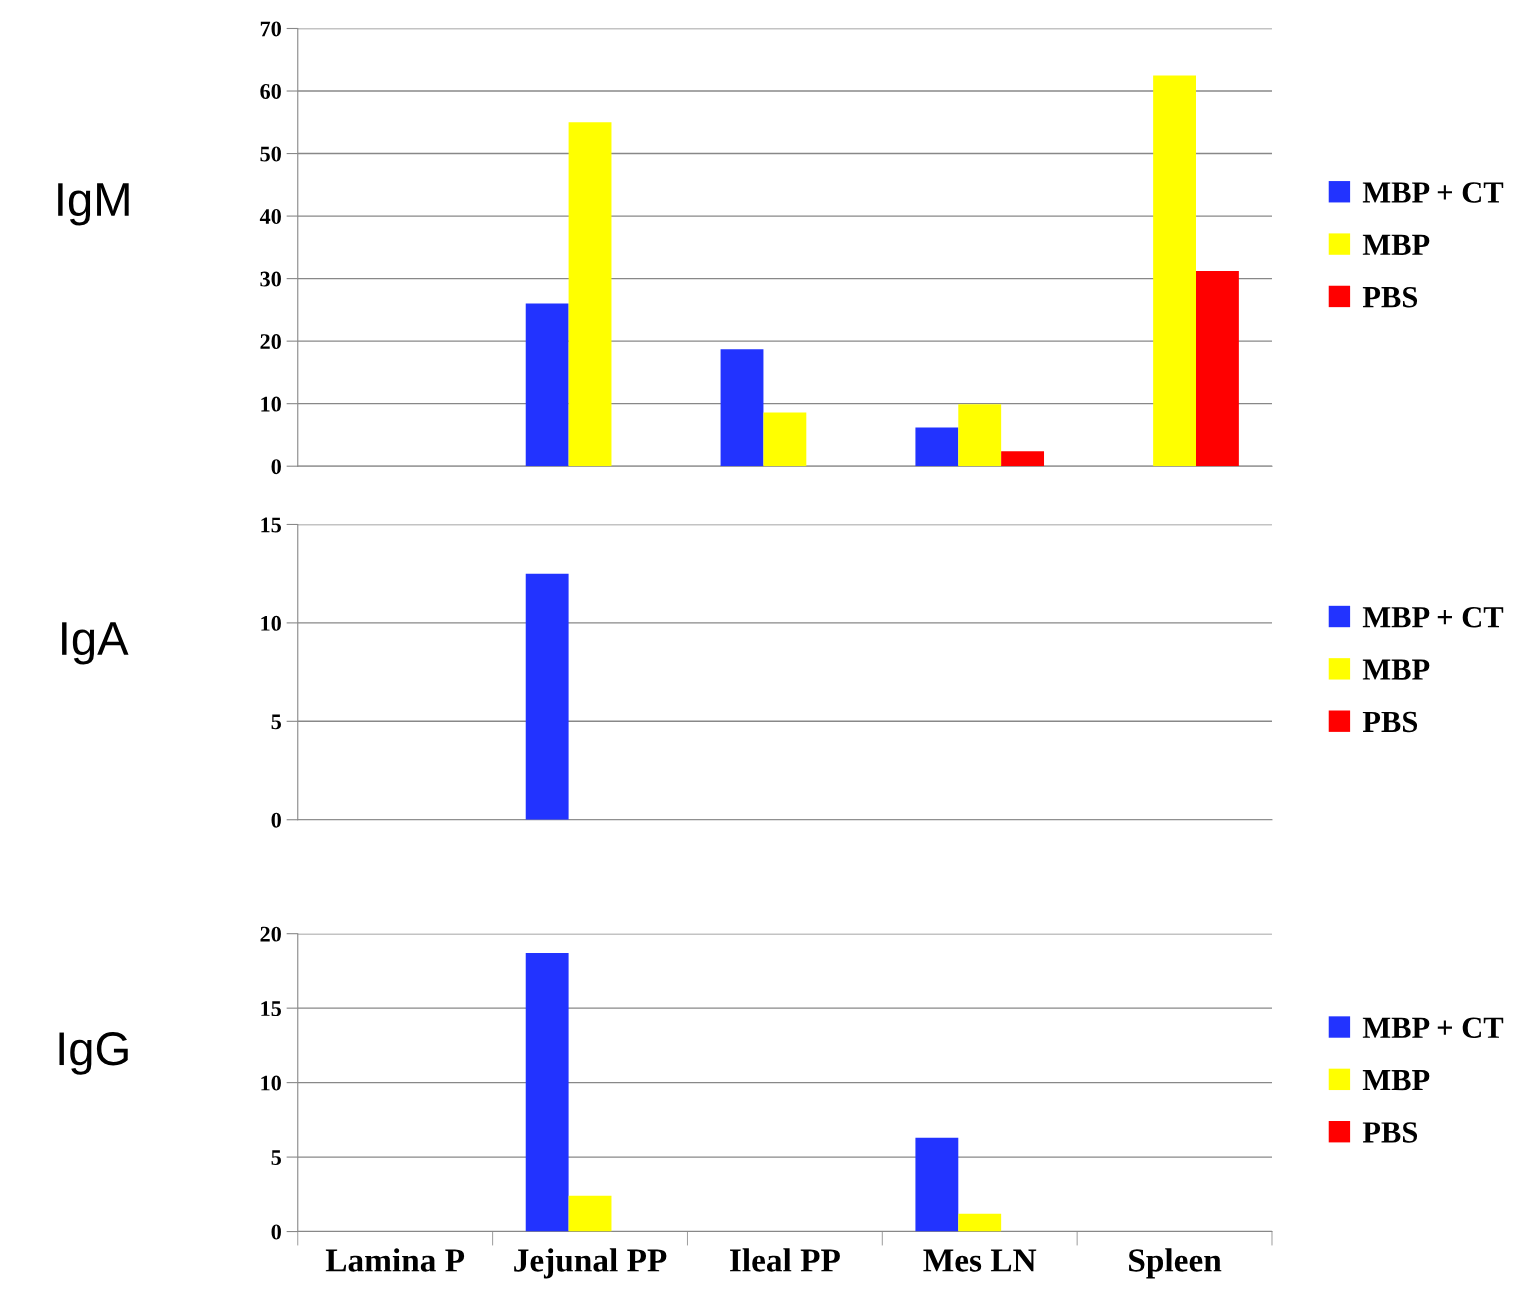  I want to click on x-tick-label: Mes LN, so click(980, 1260).